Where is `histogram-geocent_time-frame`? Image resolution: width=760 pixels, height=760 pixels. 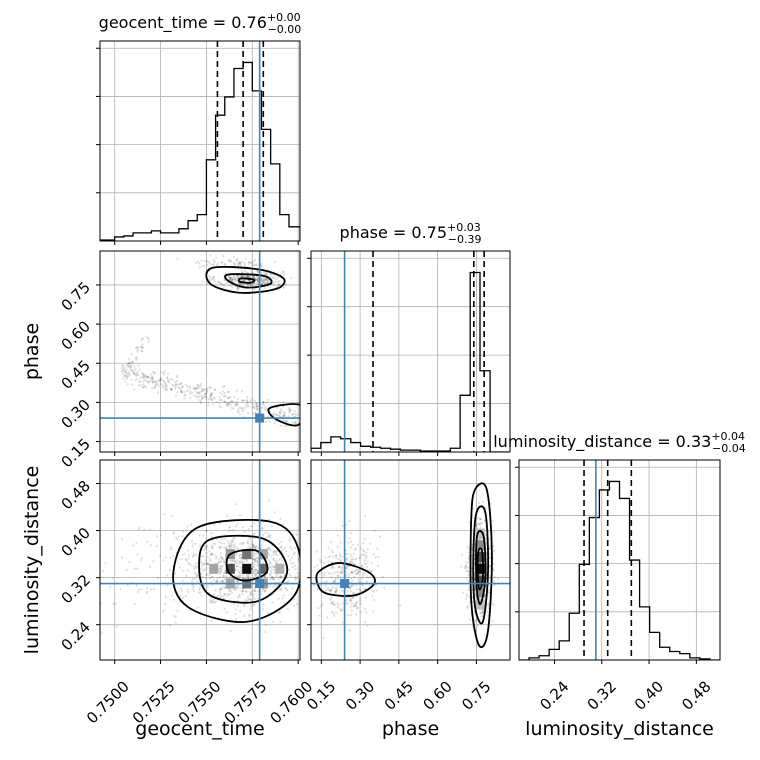
histogram-geocent_time-frame is located at coordinates (200, 141).